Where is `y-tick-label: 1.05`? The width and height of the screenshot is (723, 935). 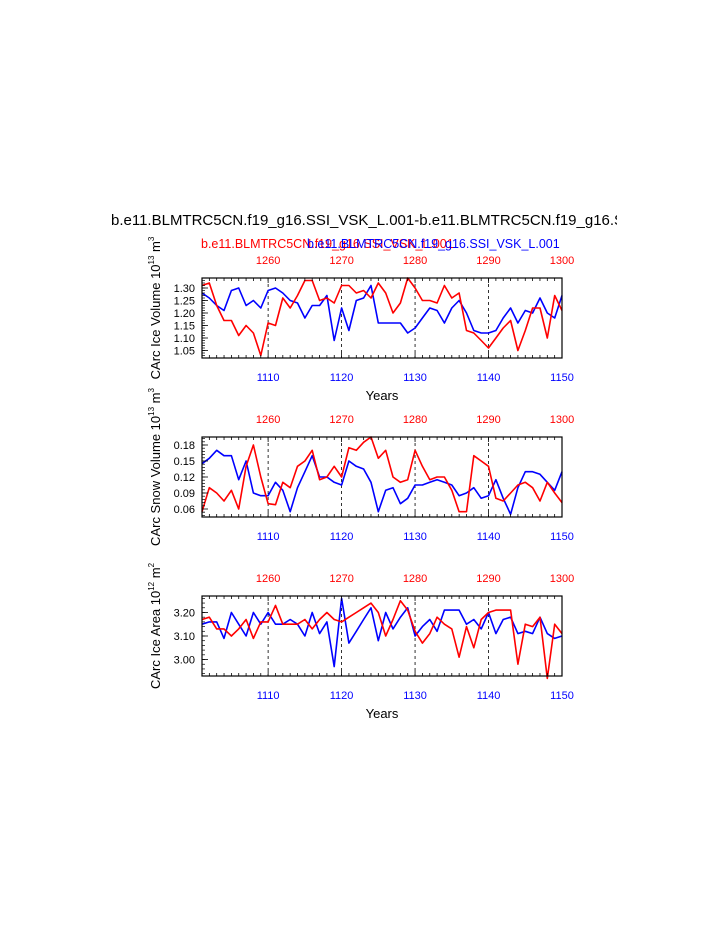 y-tick-label: 1.05 is located at coordinates (184, 352).